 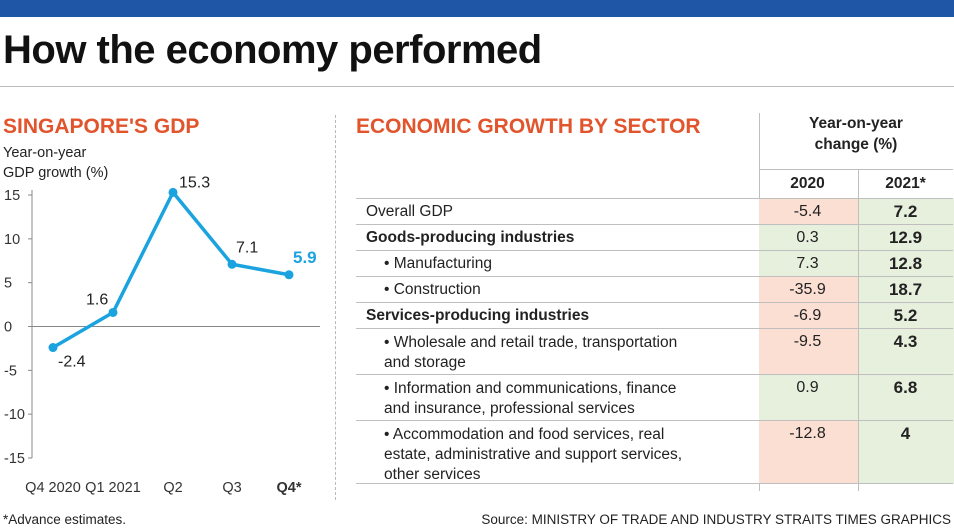 I want to click on row-label: Services-producing industries, so click(x=477, y=316).